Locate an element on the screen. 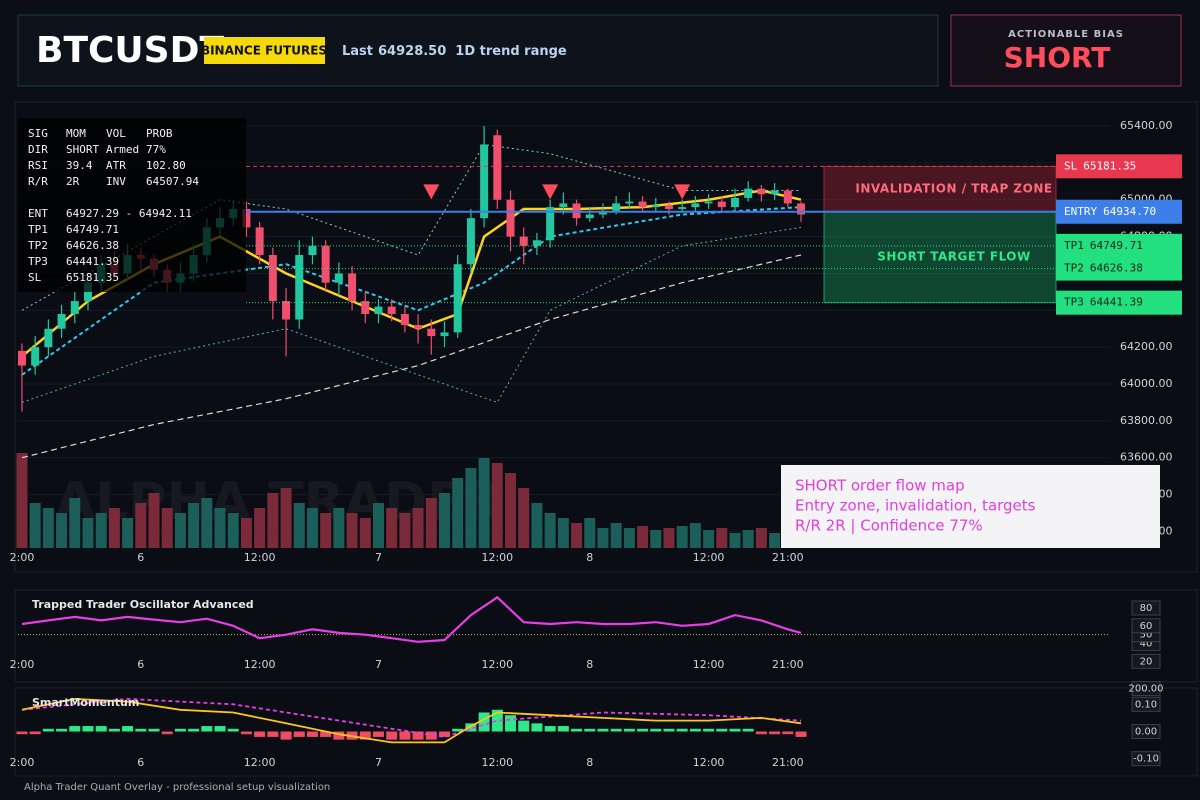 This screenshot has height=800, width=1200. momentum-line is located at coordinates (411, 720).